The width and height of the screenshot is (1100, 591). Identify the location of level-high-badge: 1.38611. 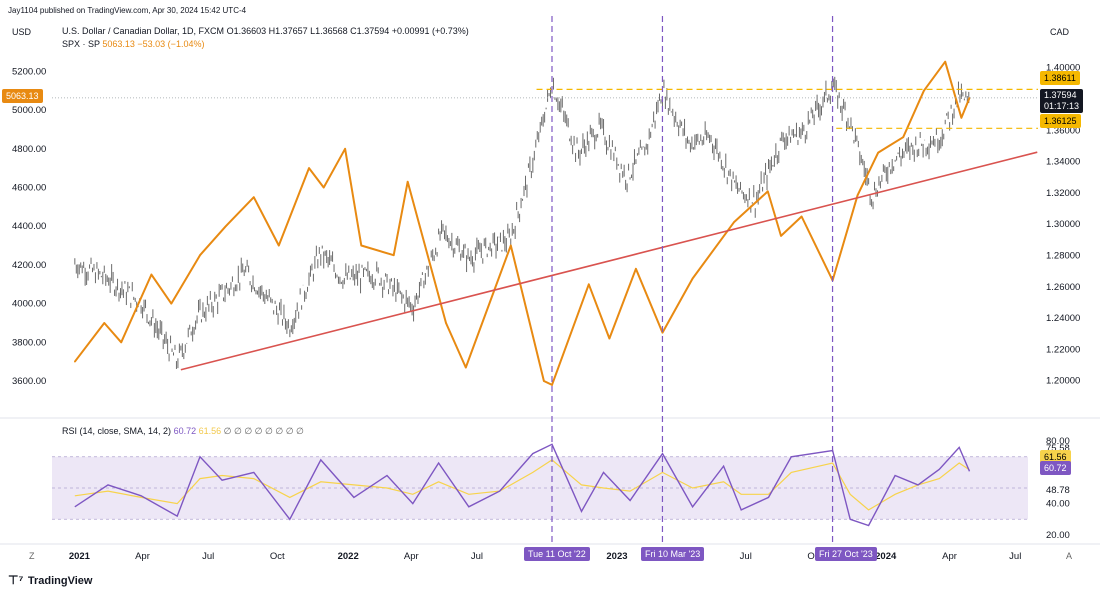
(1060, 78).